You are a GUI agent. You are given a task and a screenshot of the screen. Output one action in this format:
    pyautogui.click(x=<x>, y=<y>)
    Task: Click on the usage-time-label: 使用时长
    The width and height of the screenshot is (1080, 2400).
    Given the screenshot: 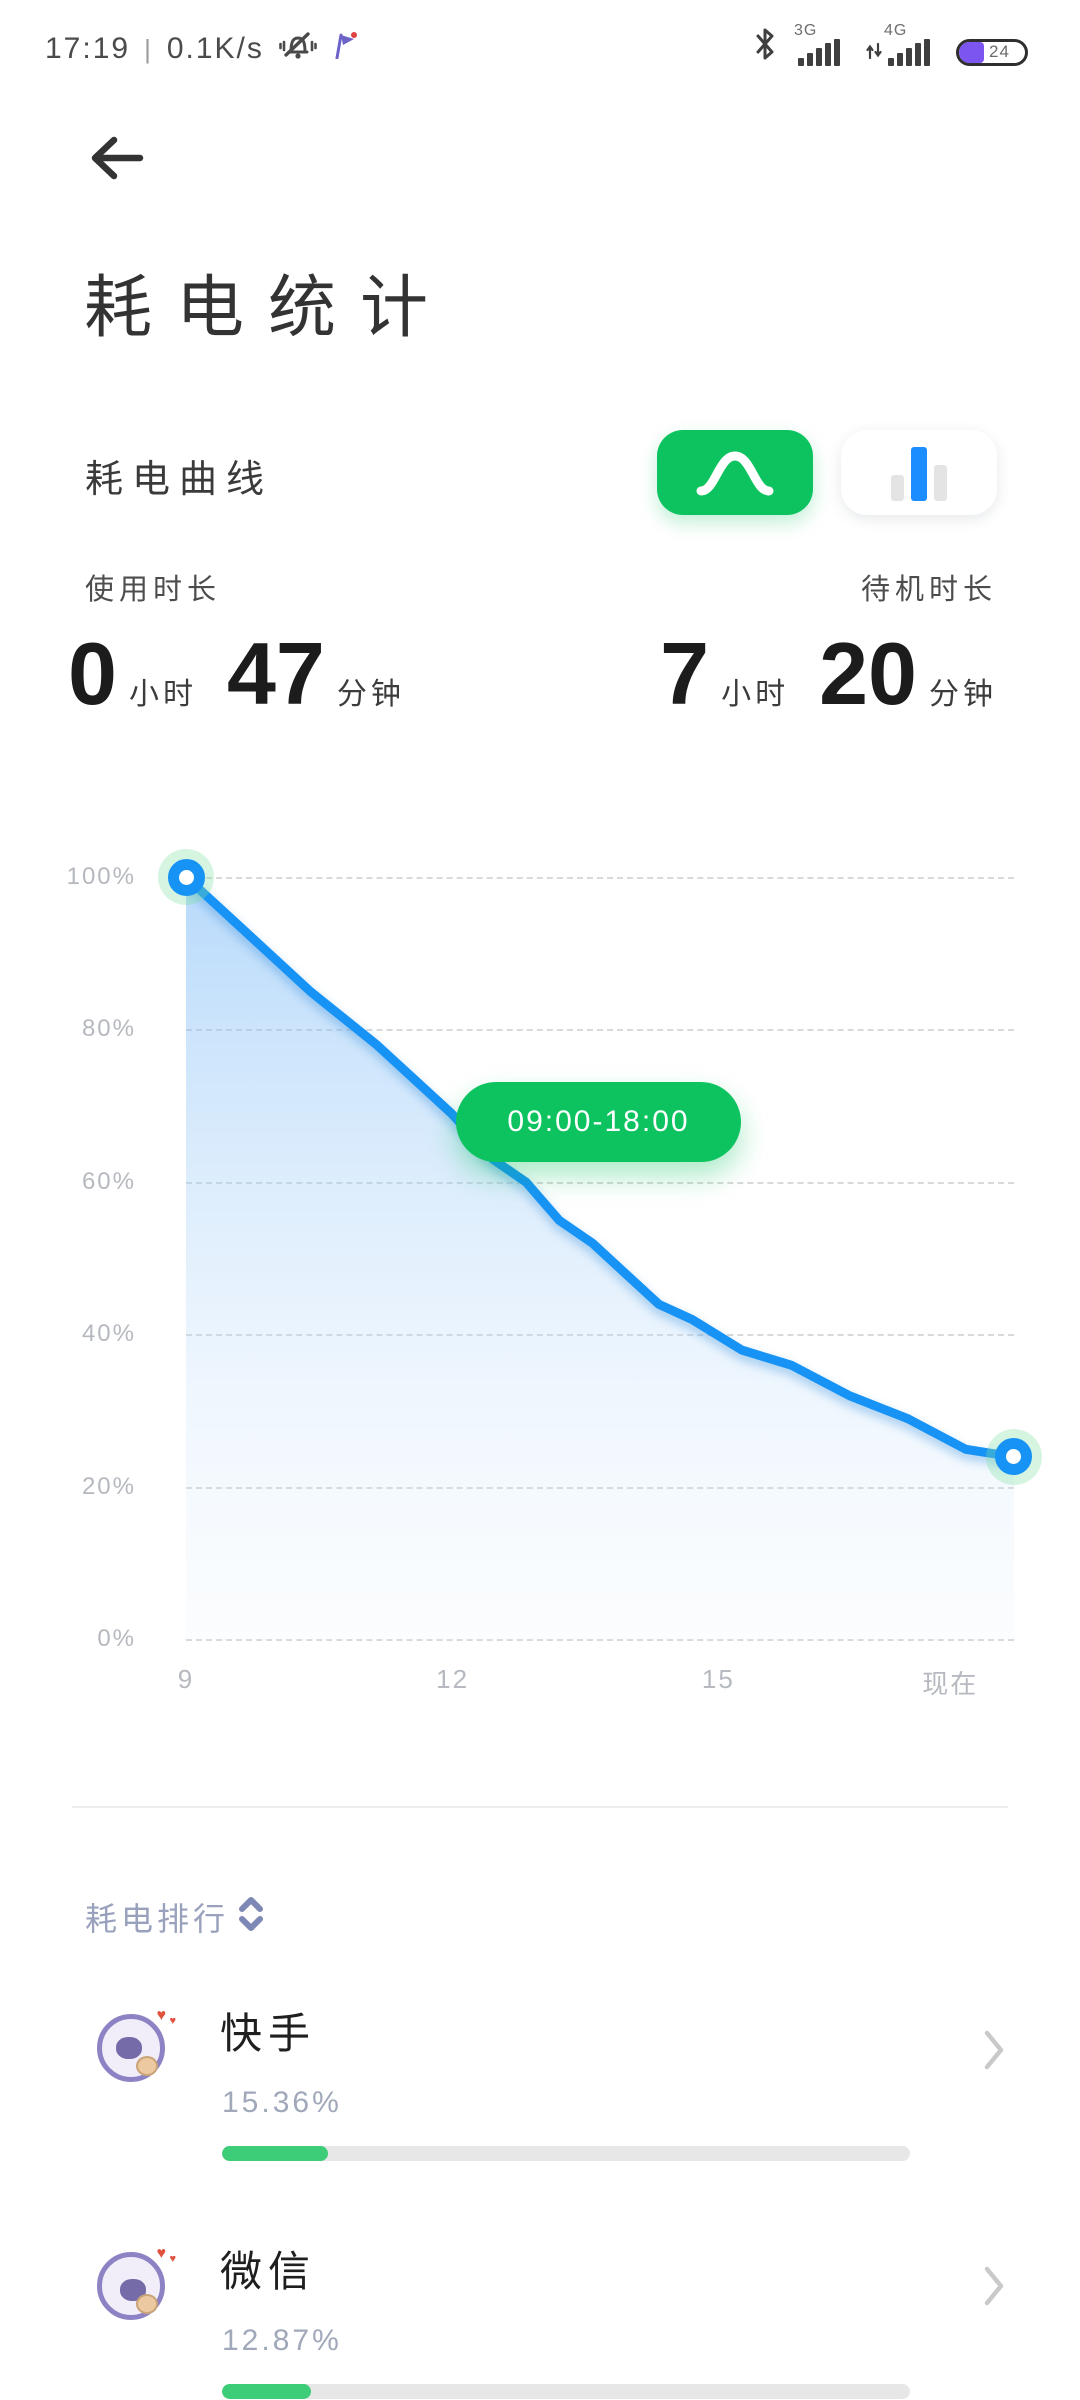 What is the action you would take?
    pyautogui.click(x=153, y=590)
    